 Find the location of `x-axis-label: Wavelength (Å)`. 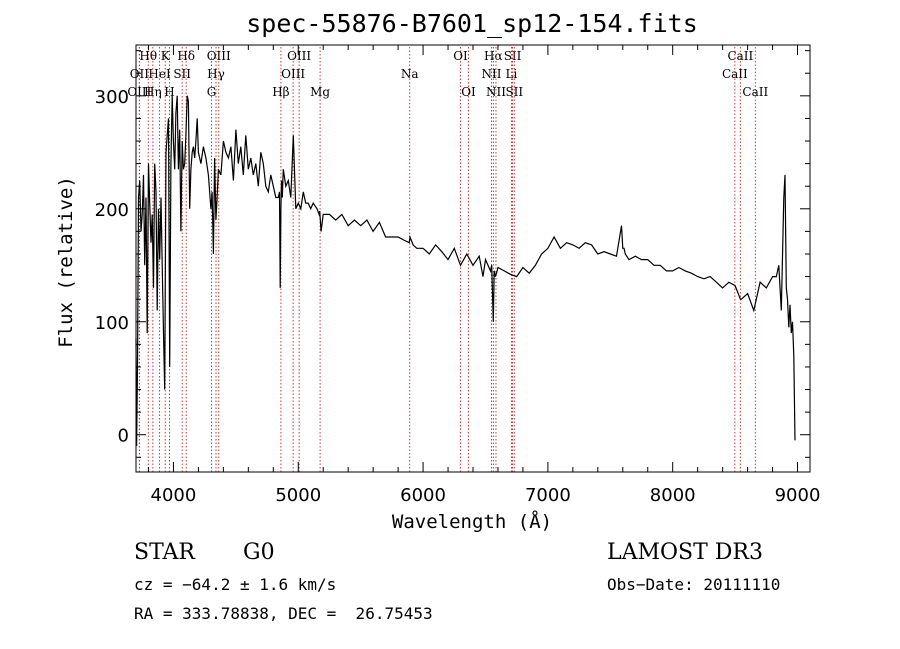

x-axis-label: Wavelength (Å) is located at coordinates (472, 521).